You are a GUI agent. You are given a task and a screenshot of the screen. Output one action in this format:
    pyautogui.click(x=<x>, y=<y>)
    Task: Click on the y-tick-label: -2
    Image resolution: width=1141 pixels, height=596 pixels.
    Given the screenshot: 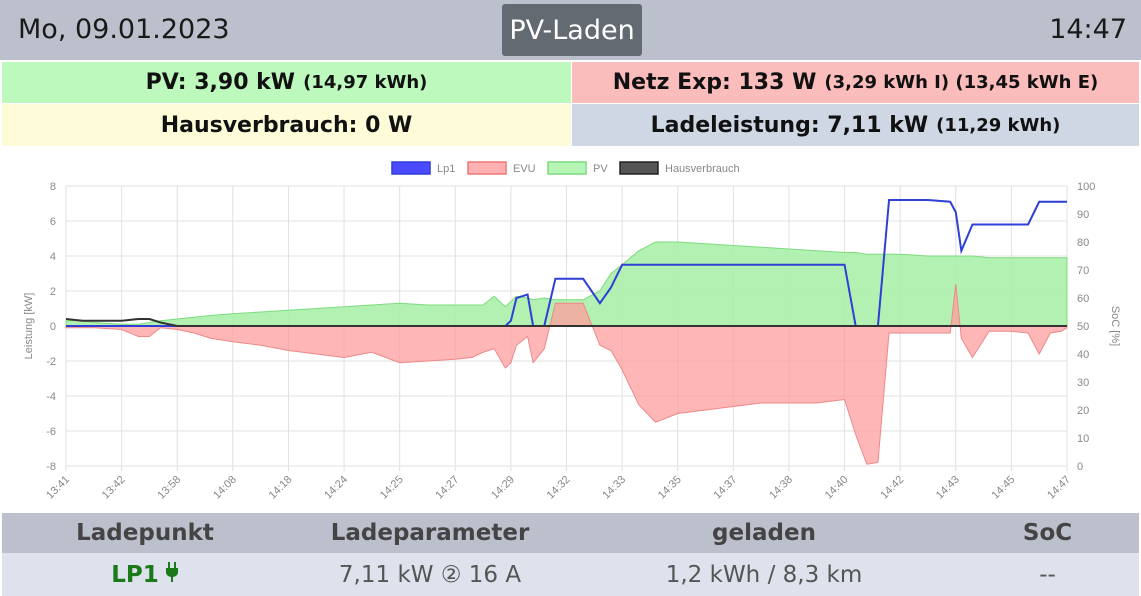 What is the action you would take?
    pyautogui.click(x=51, y=362)
    